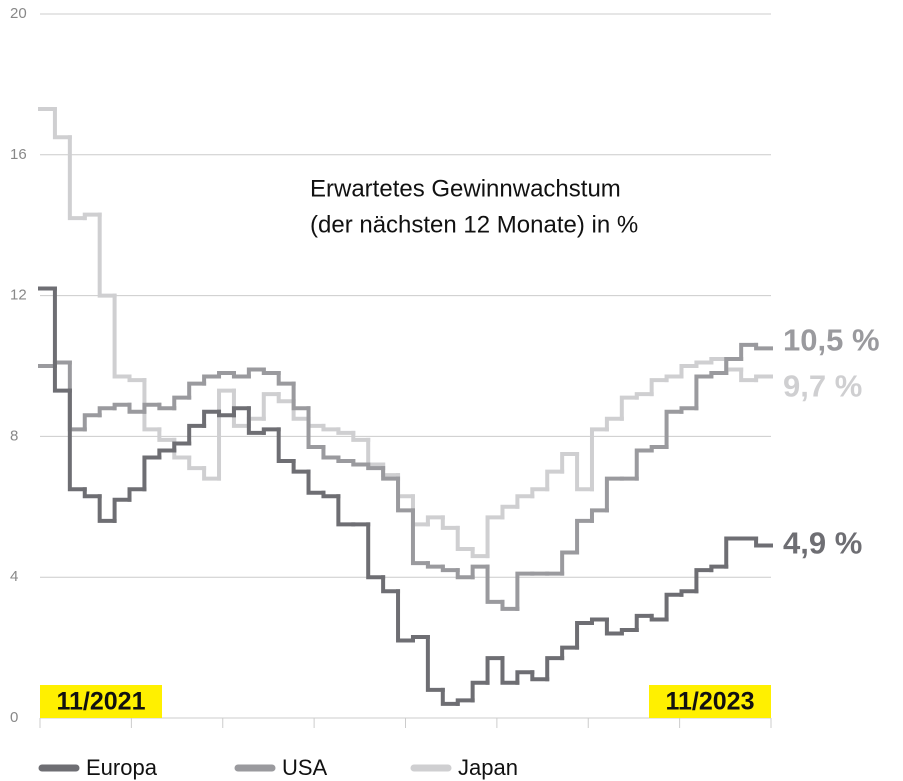 Image resolution: width=903 pixels, height=781 pixels. I want to click on y-tick-label: 0, so click(14, 717).